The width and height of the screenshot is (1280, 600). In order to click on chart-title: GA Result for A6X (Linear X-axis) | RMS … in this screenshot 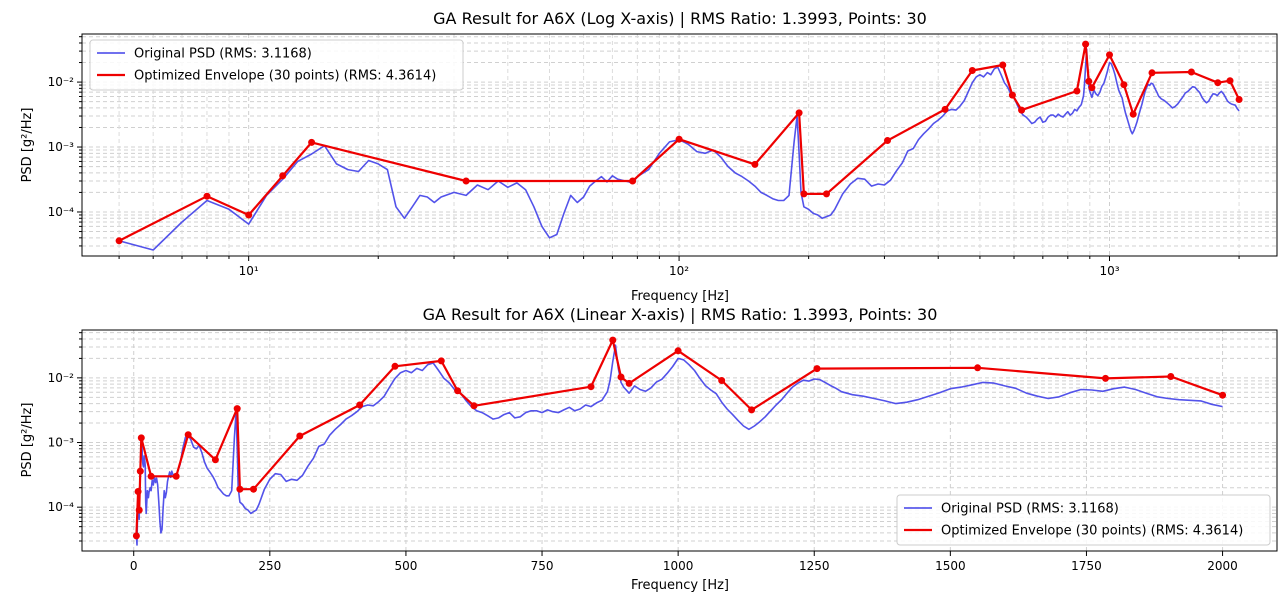, I will do `click(680, 314)`.